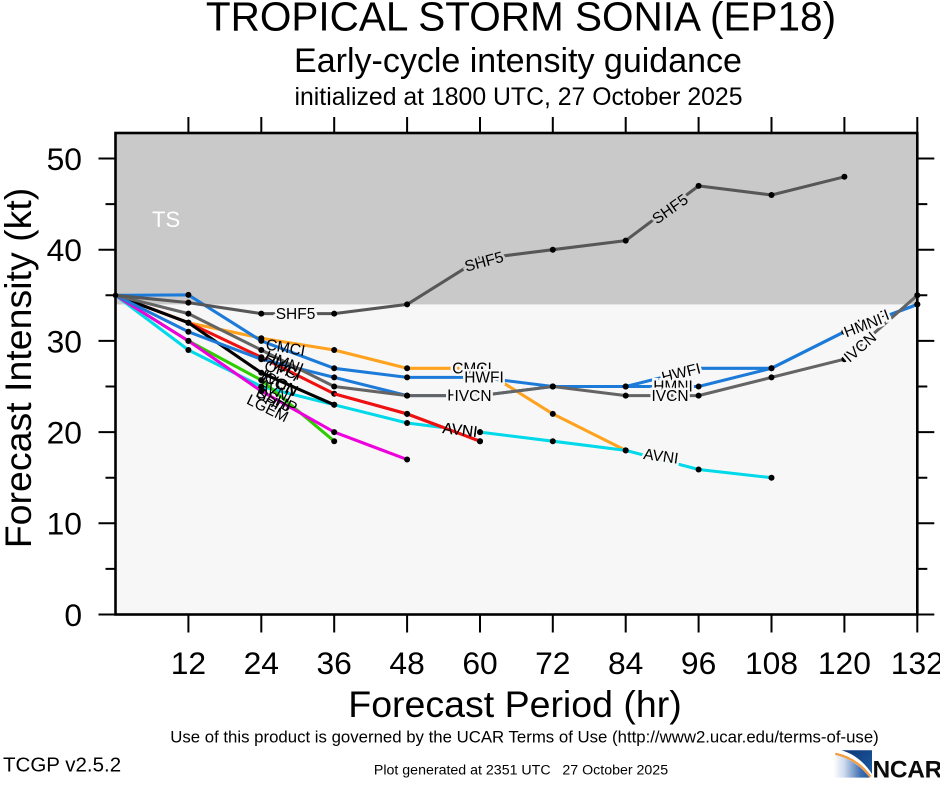  Describe the element at coordinates (19, 368) in the screenshot. I see `svg-text: Forecast Intensity (kt)` at that location.